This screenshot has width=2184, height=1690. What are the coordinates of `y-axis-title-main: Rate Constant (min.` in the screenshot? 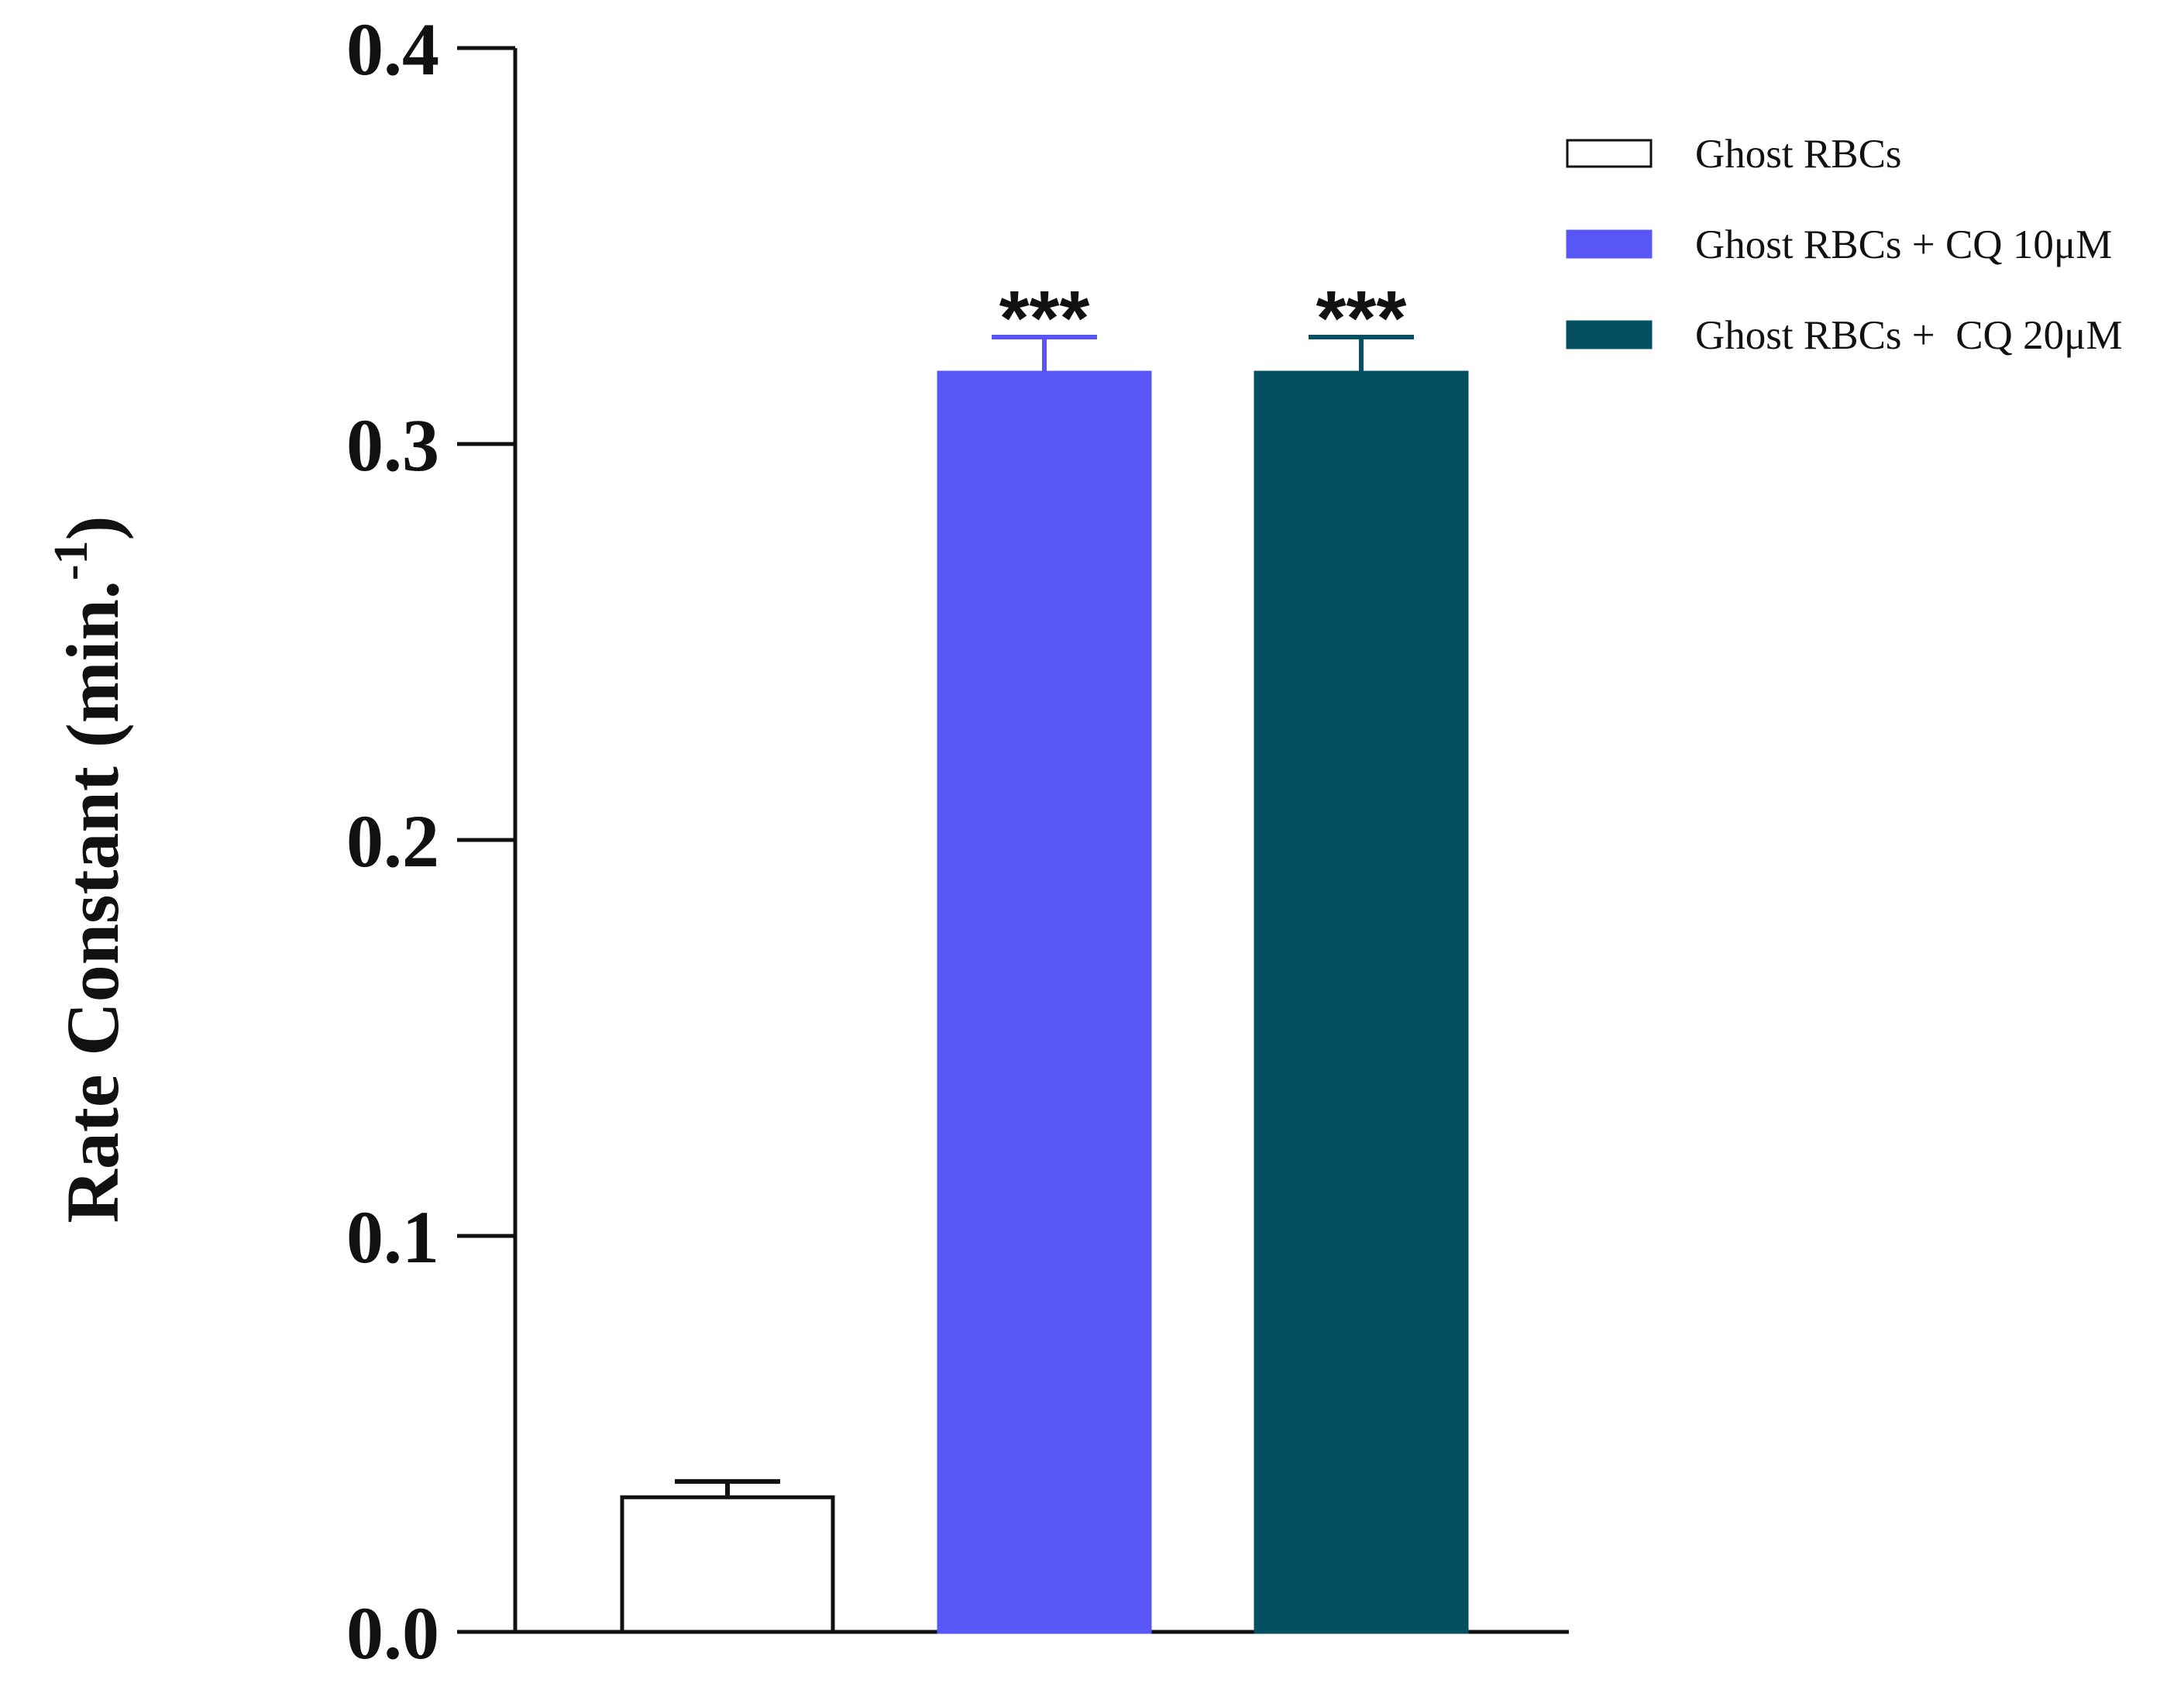 It's located at (92, 901).